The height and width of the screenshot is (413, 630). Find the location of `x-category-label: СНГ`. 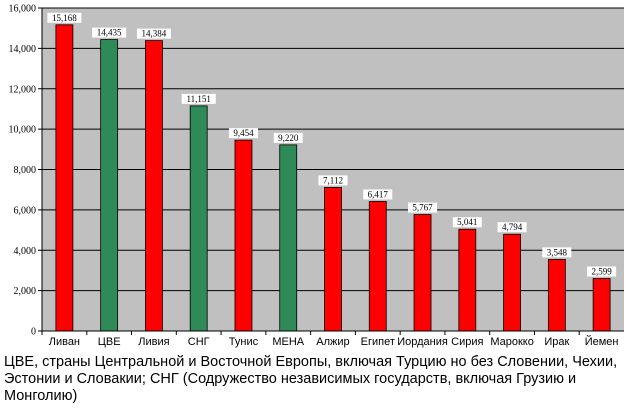

x-category-label: СНГ is located at coordinates (199, 342).